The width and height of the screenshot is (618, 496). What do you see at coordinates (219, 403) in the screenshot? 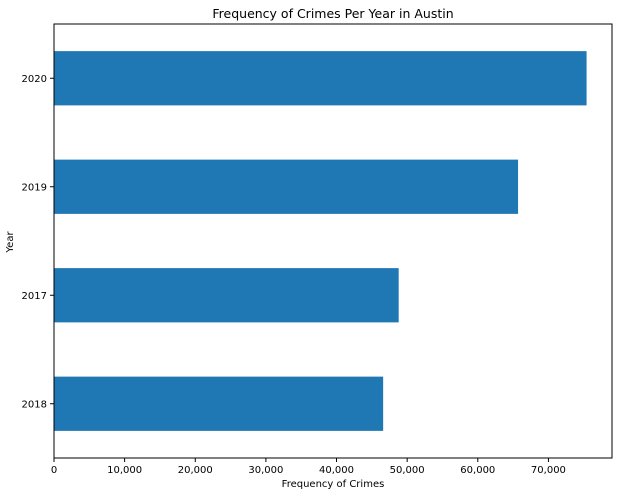
I see `bar-2018` at bounding box center [219, 403].